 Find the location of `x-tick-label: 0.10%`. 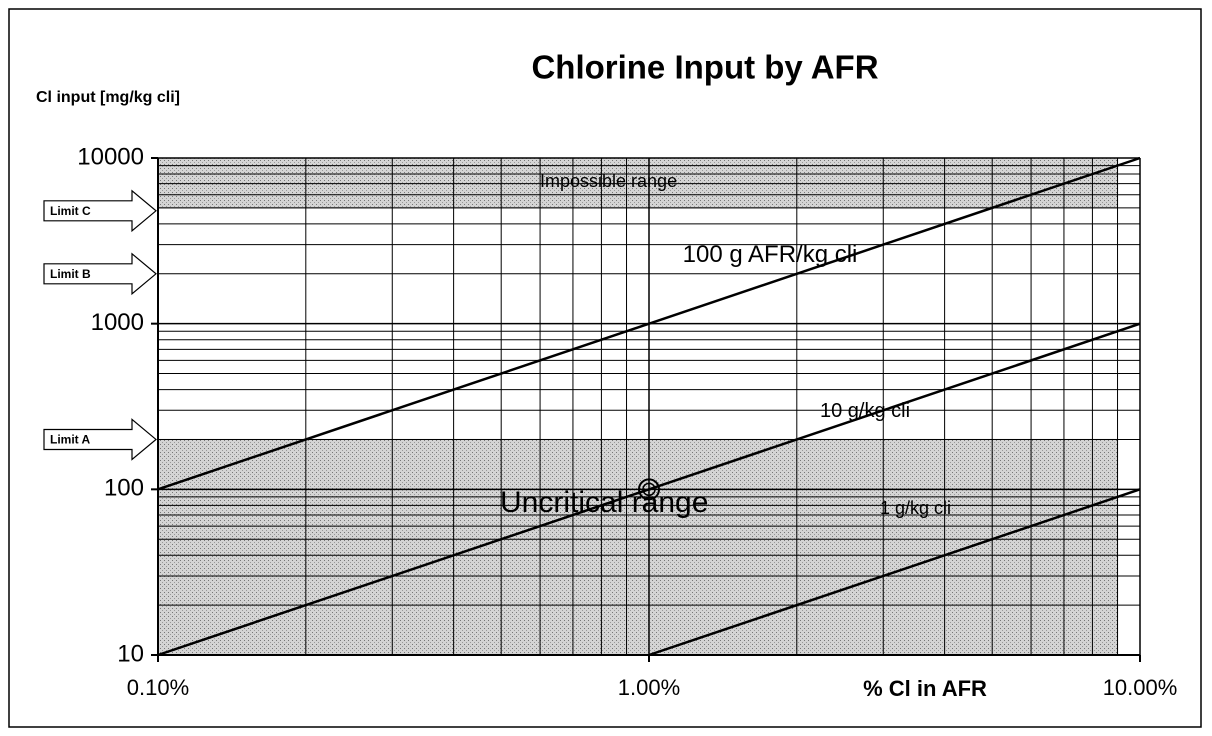

x-tick-label: 0.10% is located at coordinates (158, 687).